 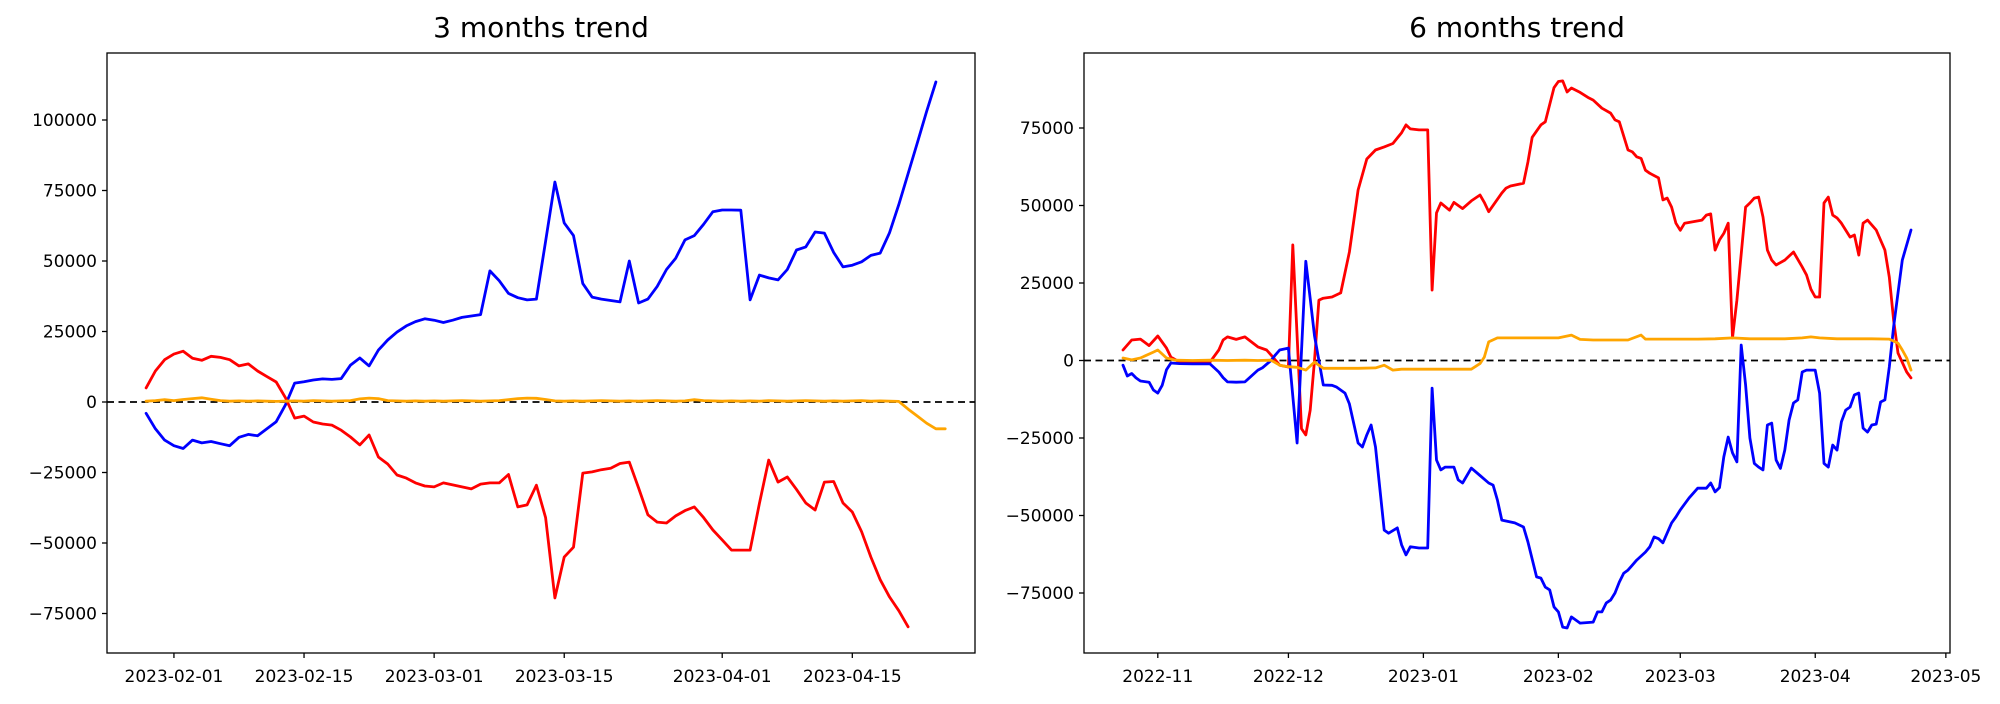 What do you see at coordinates (852, 677) in the screenshot?
I see `x-tick-label: 2023-04-15` at bounding box center [852, 677].